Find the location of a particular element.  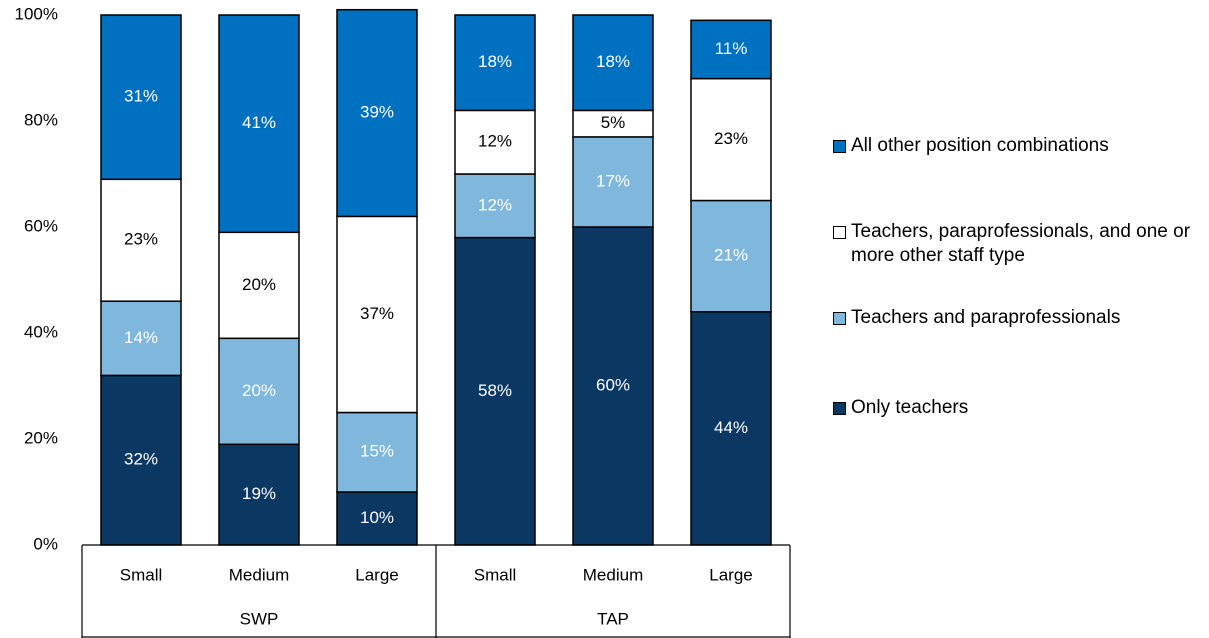

data-label: 17% is located at coordinates (613, 180).